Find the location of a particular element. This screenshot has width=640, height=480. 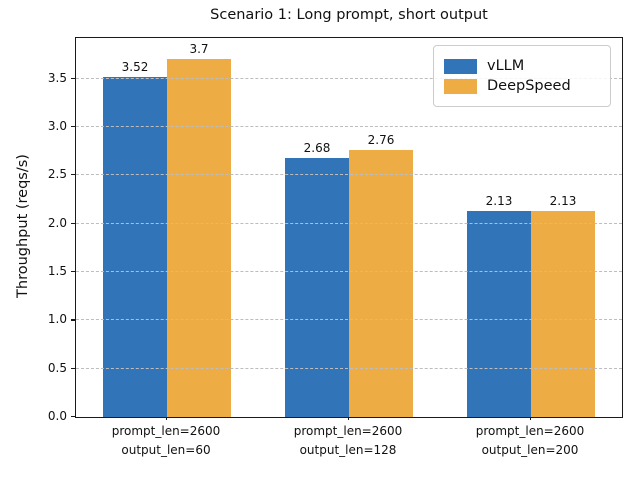

x-category-label: prompt_len=2600 output_len=60 is located at coordinates (166, 440).